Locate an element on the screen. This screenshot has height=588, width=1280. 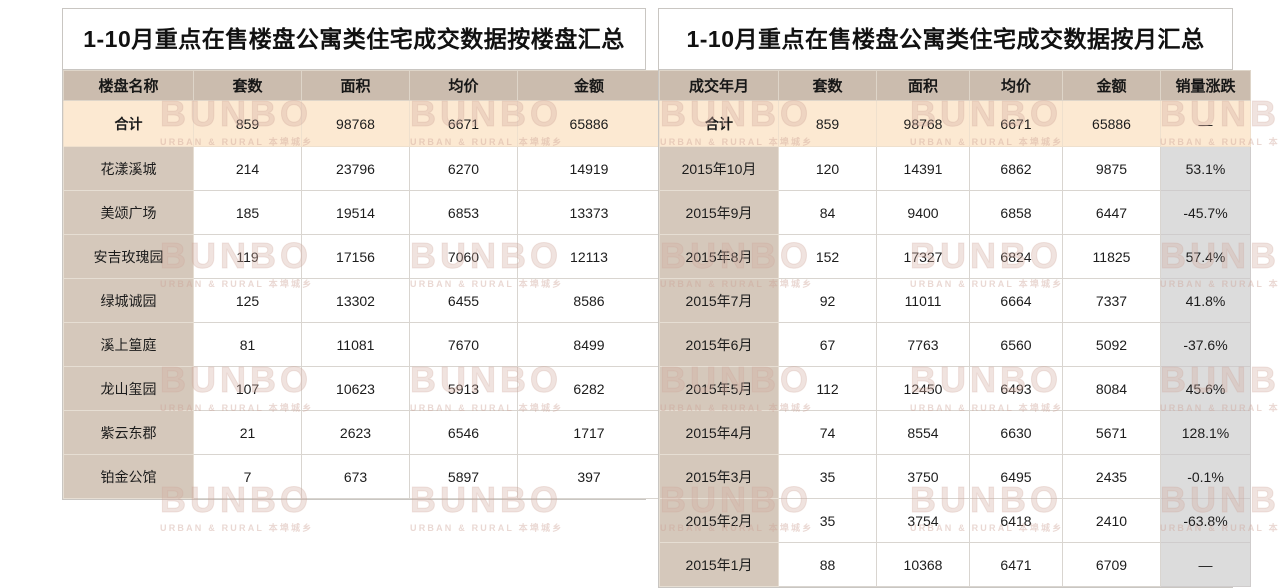
row-label-cell: 溪上篁庭 is located at coordinates (128, 344).